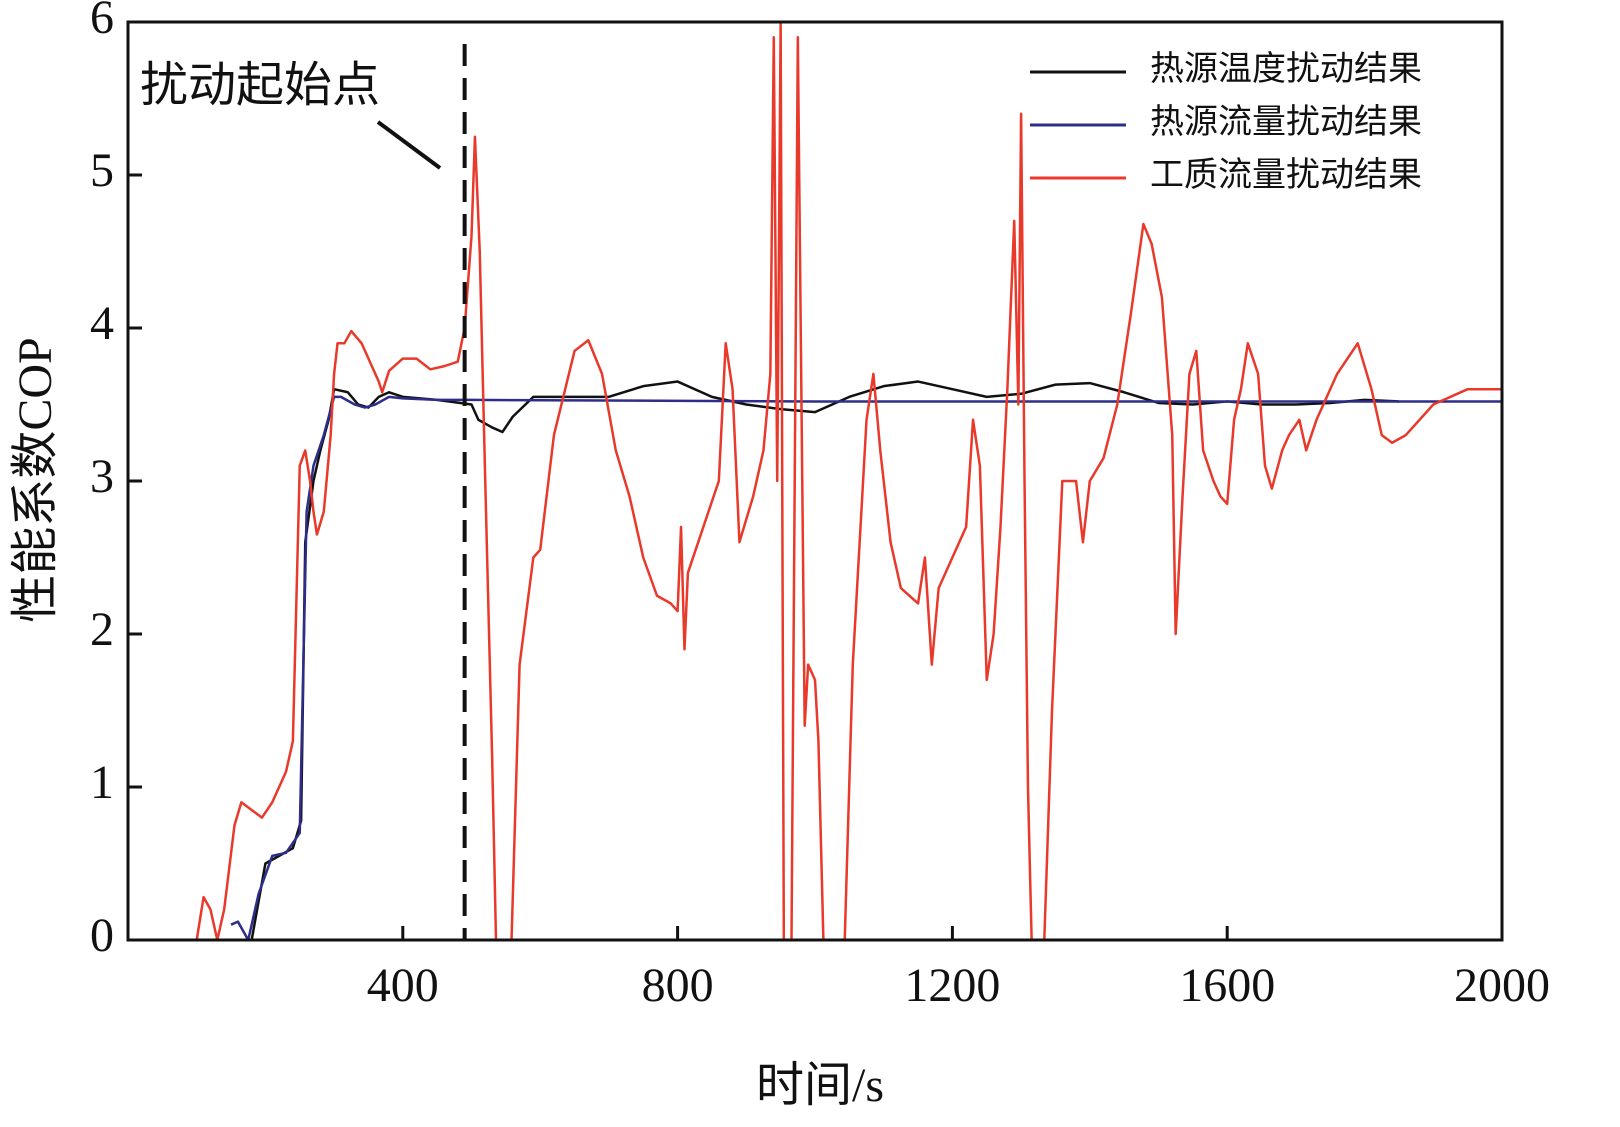 The width and height of the screenshot is (1620, 1127). What do you see at coordinates (102, 935) in the screenshot?
I see `y-tick-label: 0` at bounding box center [102, 935].